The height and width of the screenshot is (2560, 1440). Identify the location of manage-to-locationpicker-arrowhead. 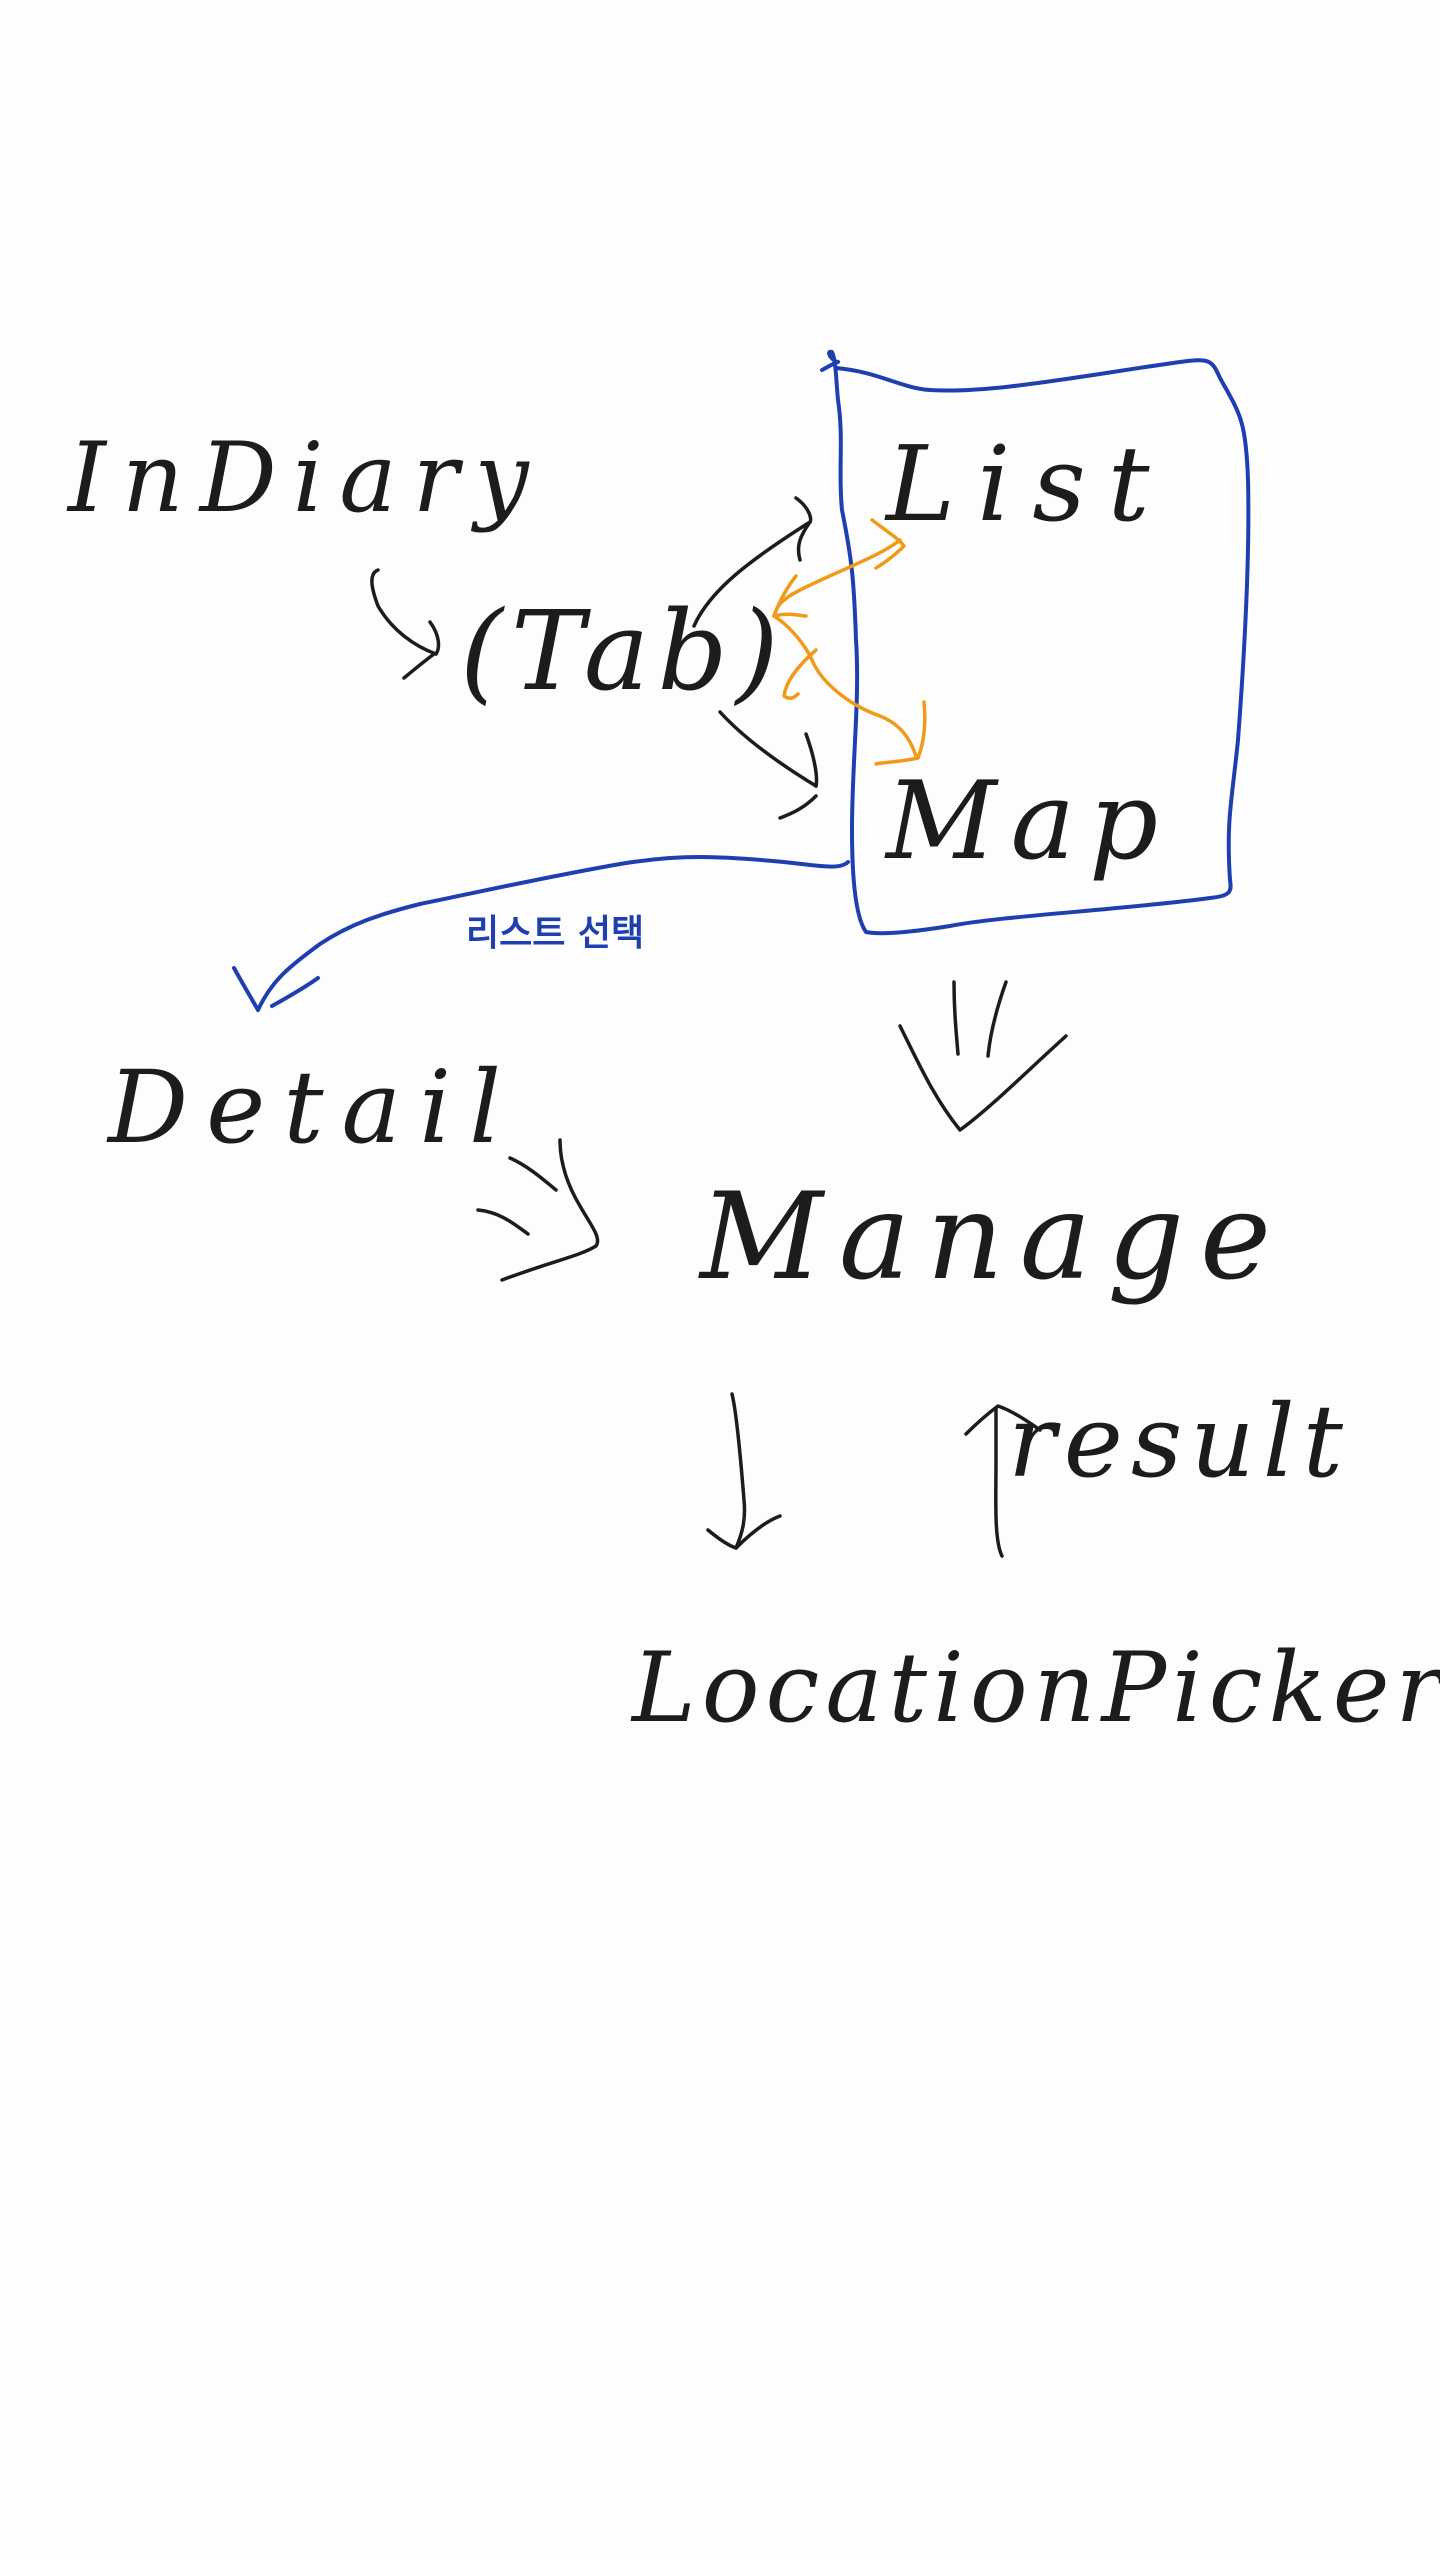
(744, 1532).